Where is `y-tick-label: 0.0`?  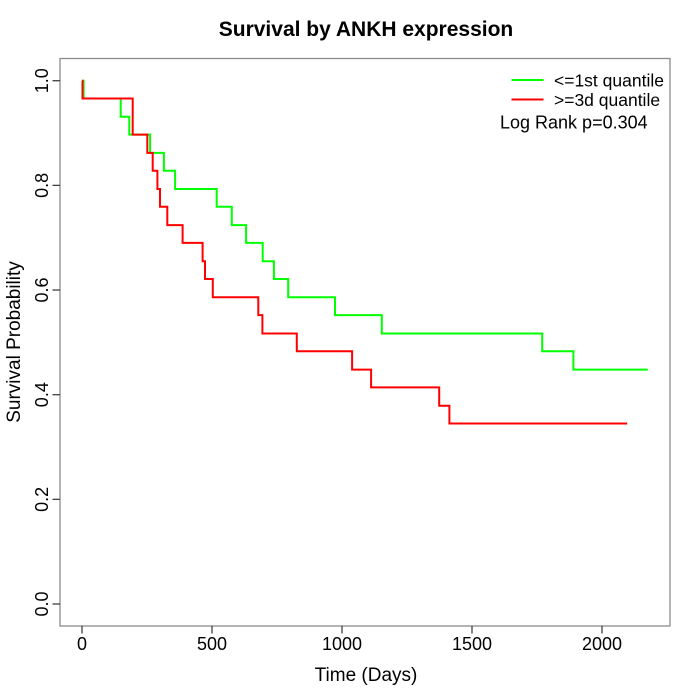 y-tick-label: 0.0 is located at coordinates (42, 603).